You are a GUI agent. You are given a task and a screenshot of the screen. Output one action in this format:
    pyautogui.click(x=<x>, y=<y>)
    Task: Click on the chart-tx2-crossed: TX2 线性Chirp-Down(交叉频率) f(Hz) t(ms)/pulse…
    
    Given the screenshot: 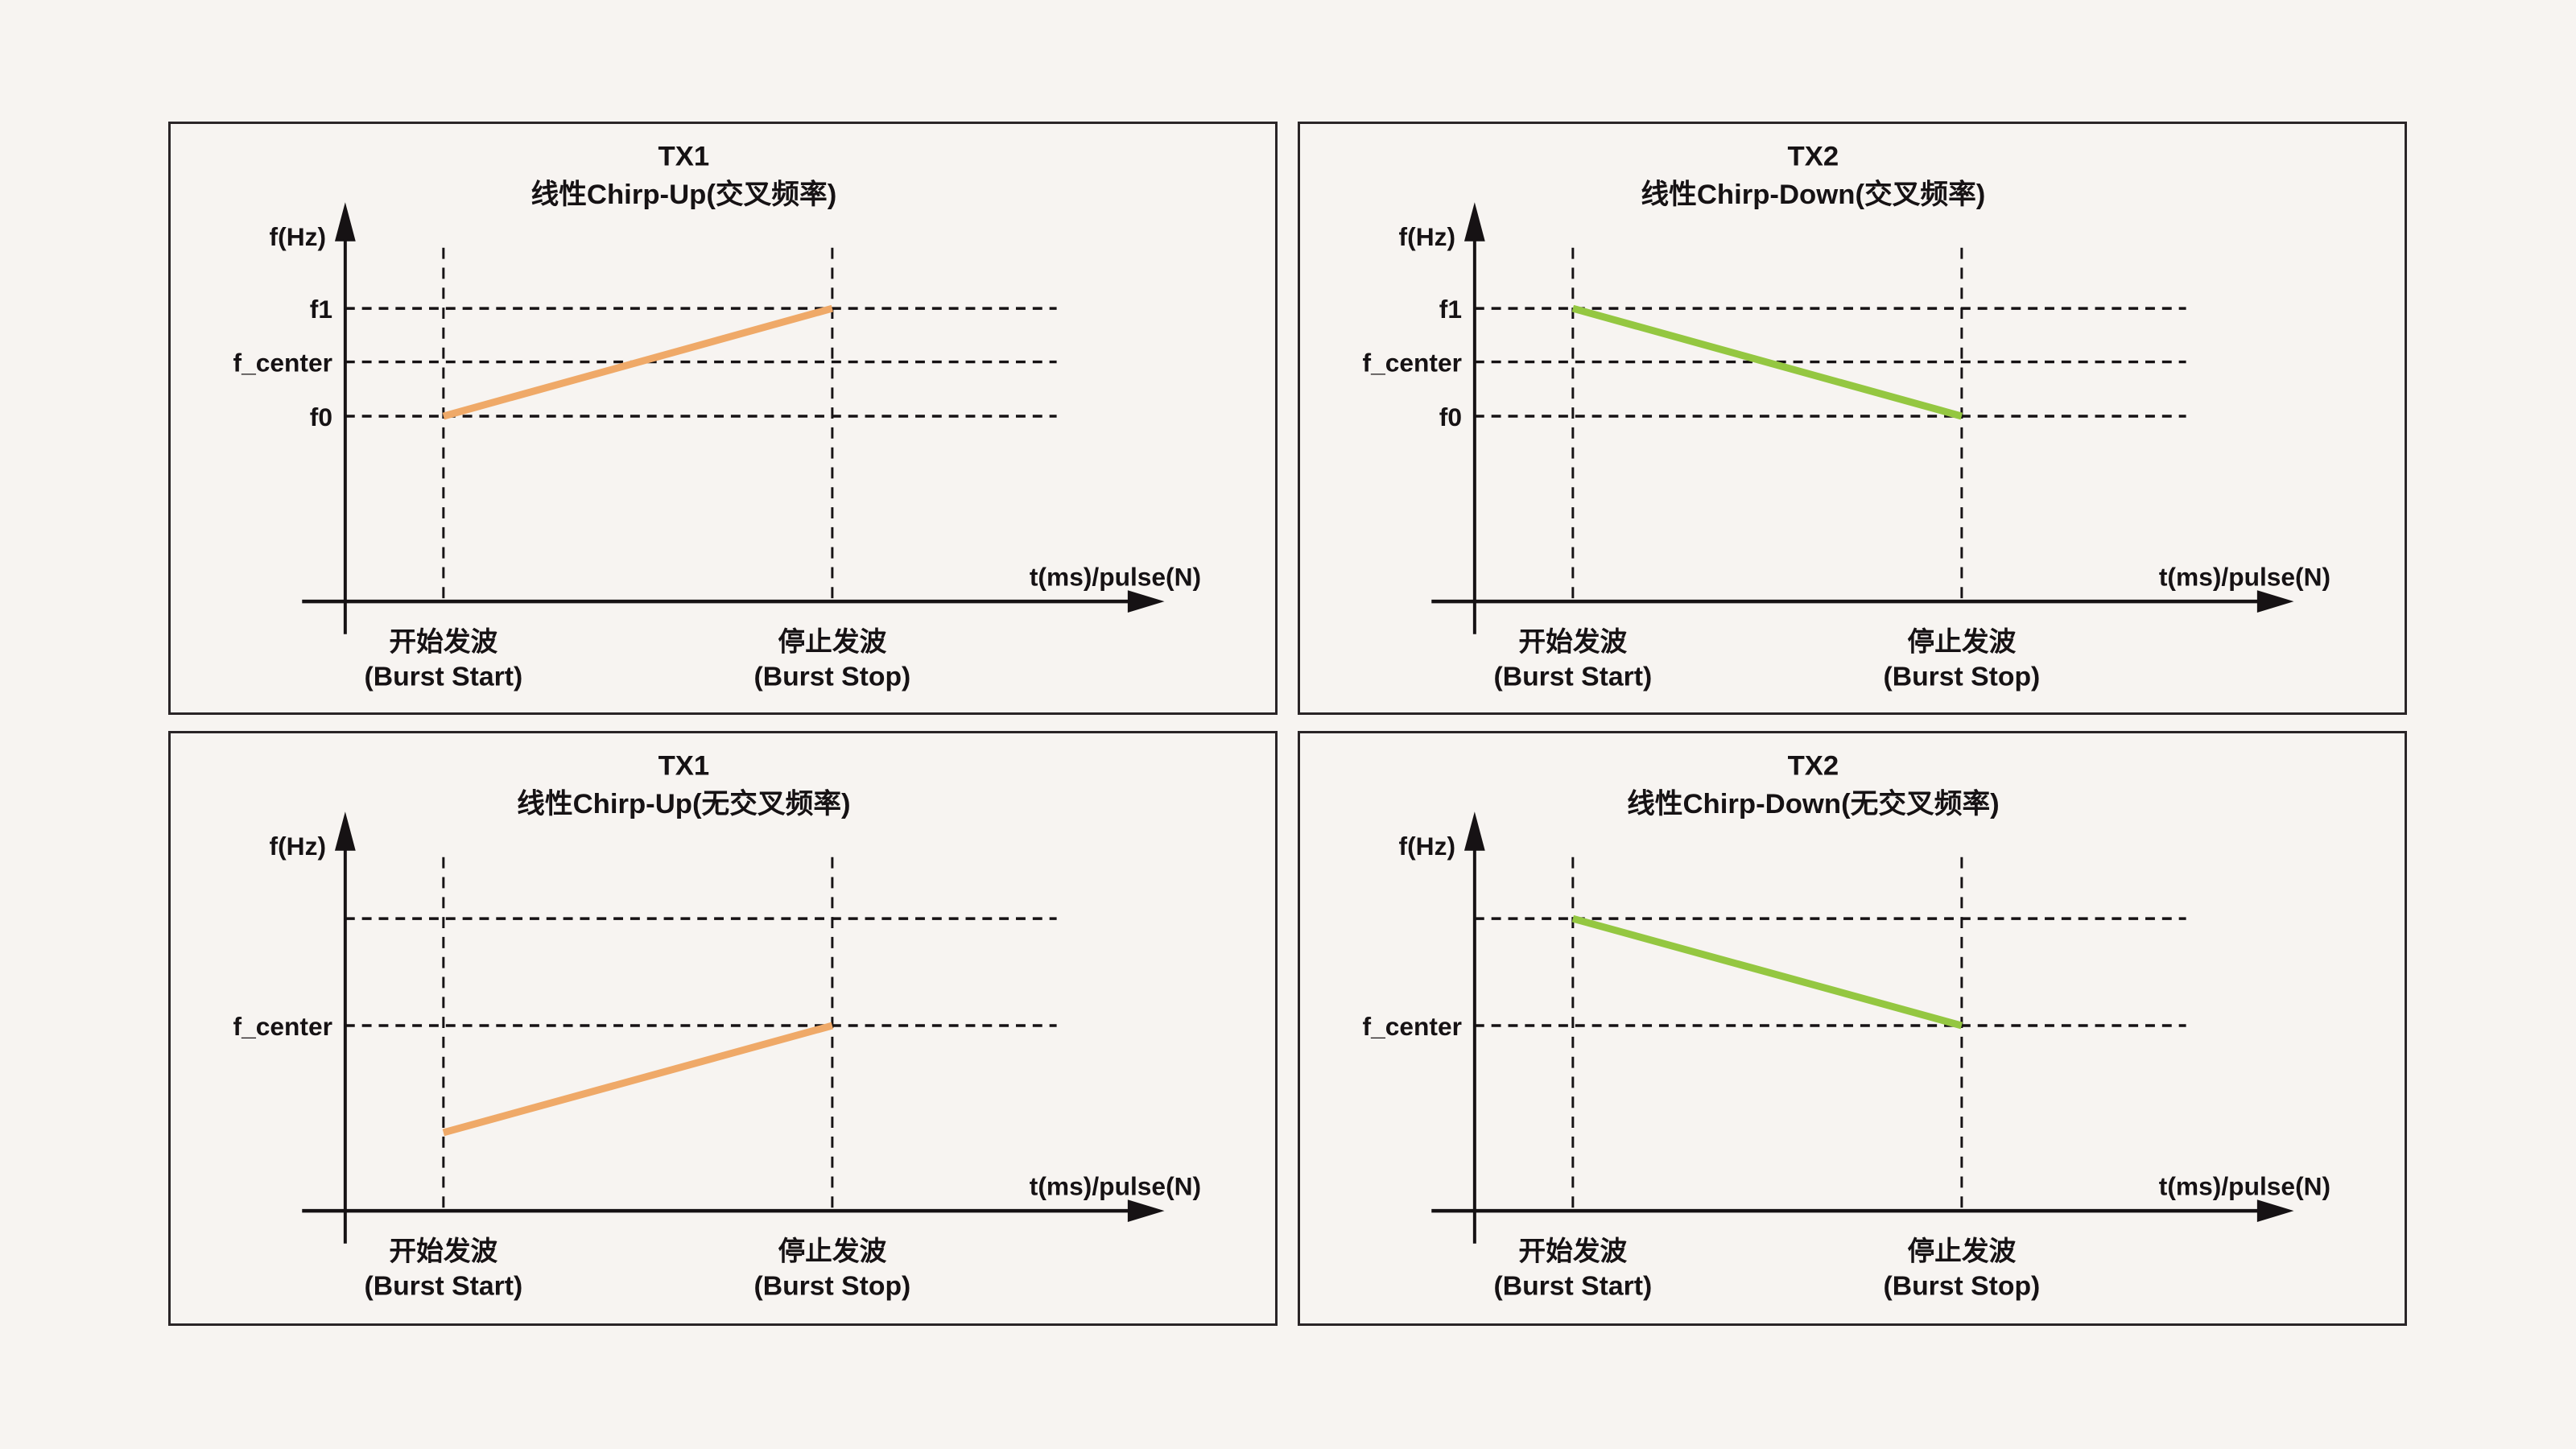 What is the action you would take?
    pyautogui.click(x=1847, y=417)
    